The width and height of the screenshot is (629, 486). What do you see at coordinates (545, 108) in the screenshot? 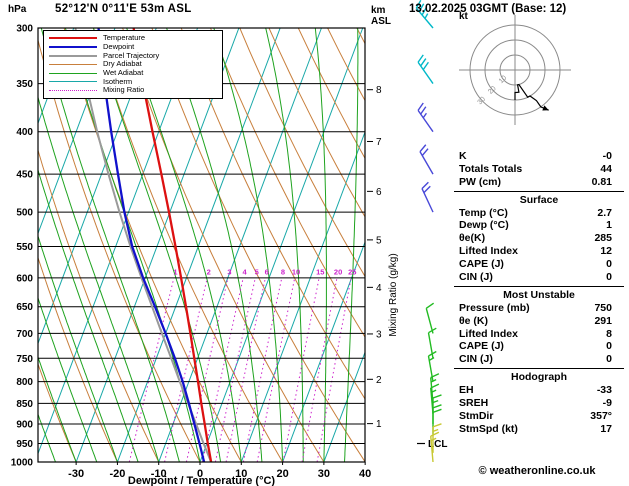
I see `hodograph-arrowhead` at bounding box center [545, 108].